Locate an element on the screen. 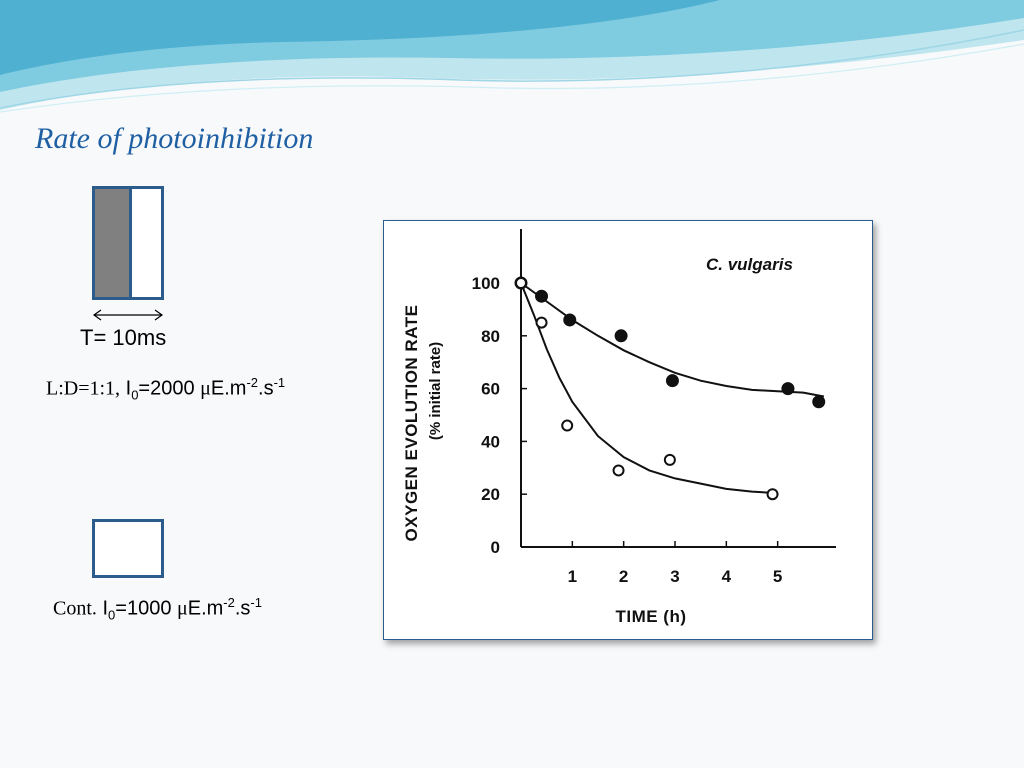 The height and width of the screenshot is (768, 1024). x-axis-title: TIME (h) is located at coordinates (650, 616).